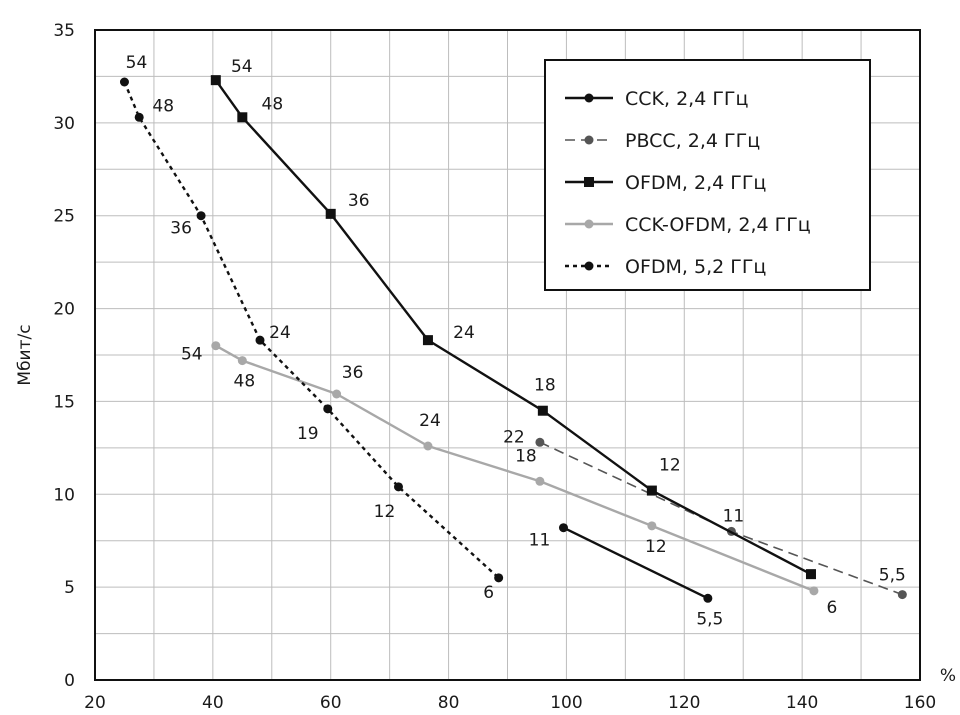 The width and height of the screenshot is (960, 715). I want to click on x-tick-label: 40, so click(213, 703).